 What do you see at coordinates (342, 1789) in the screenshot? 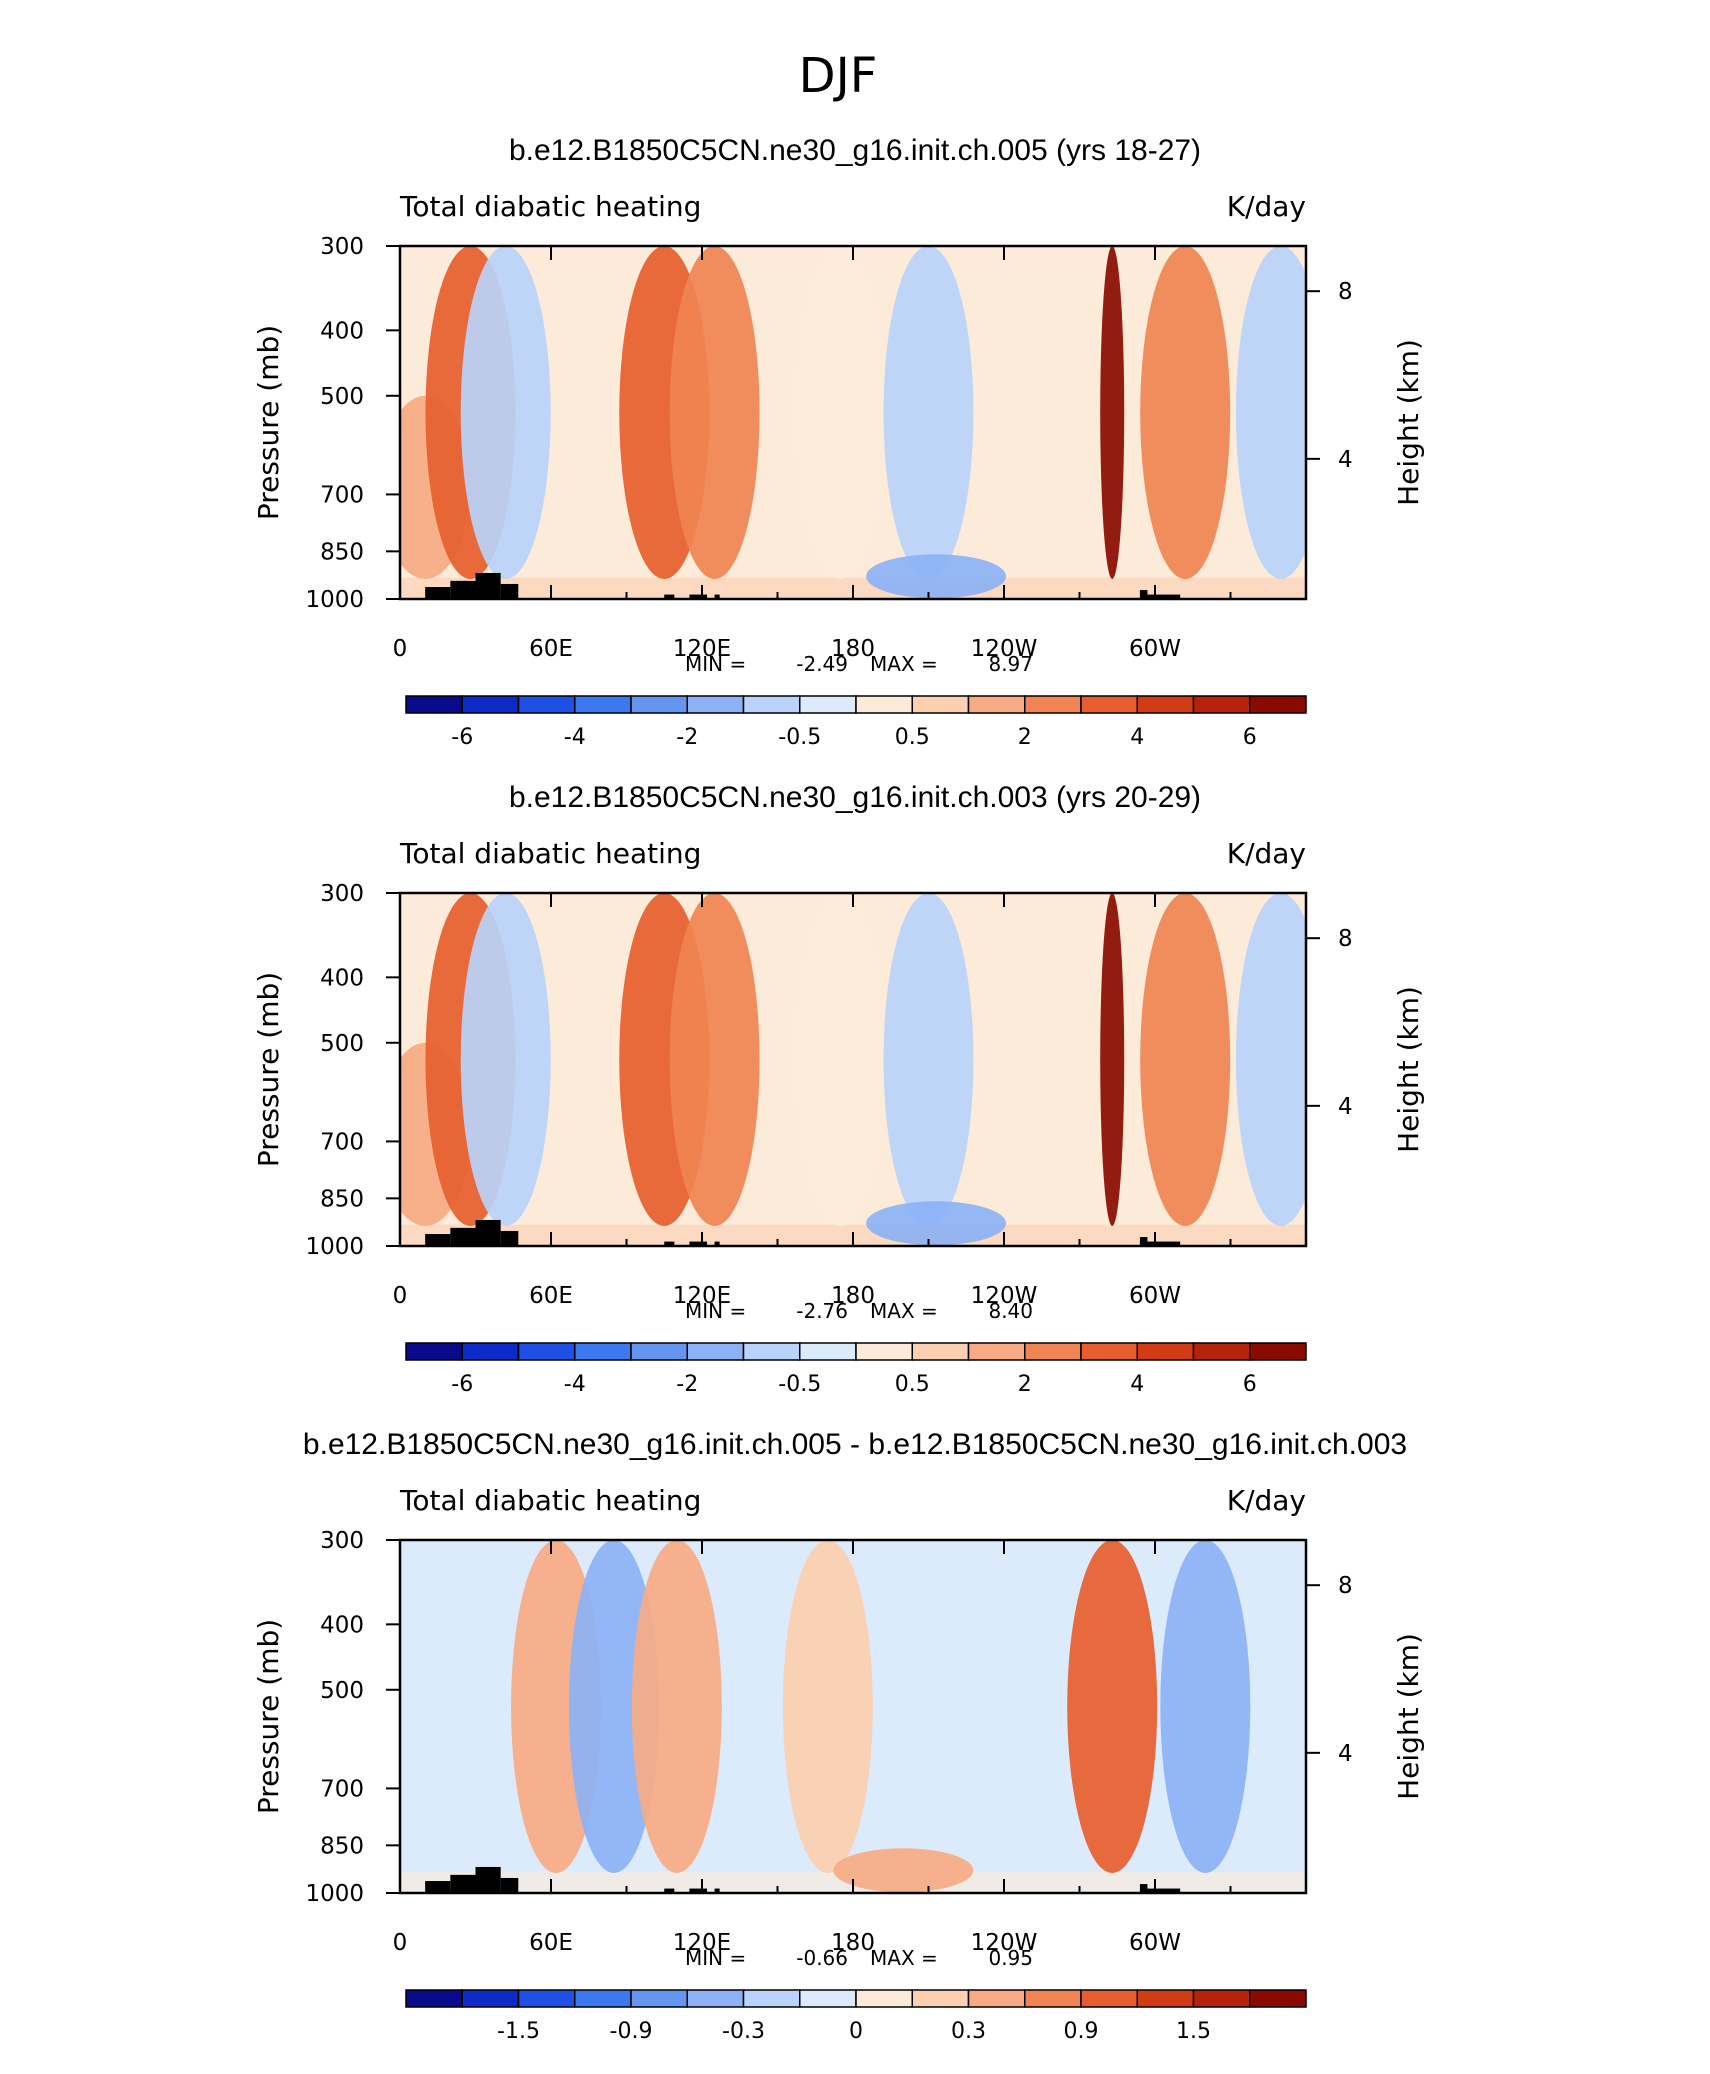
I see `y-tick-label: 700` at bounding box center [342, 1789].